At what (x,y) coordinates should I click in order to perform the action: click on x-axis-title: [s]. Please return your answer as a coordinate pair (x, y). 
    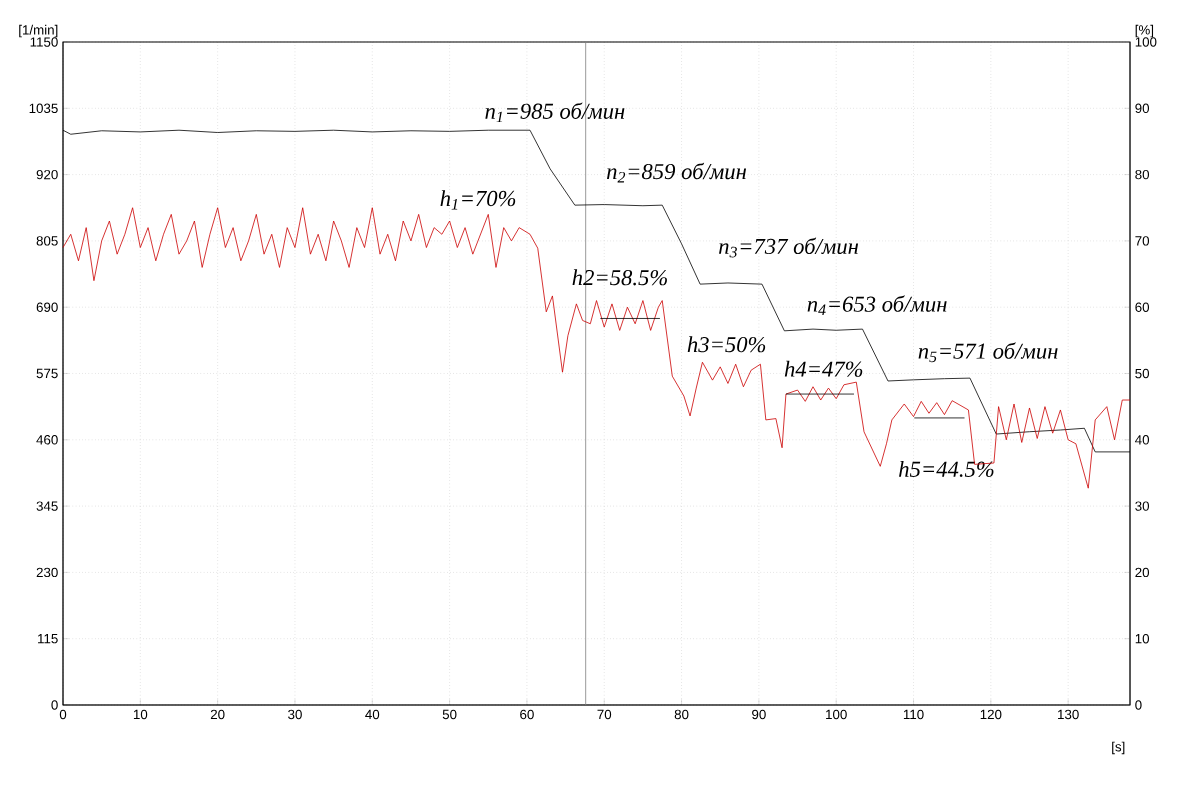
    Looking at the image, I should click on (1118, 748).